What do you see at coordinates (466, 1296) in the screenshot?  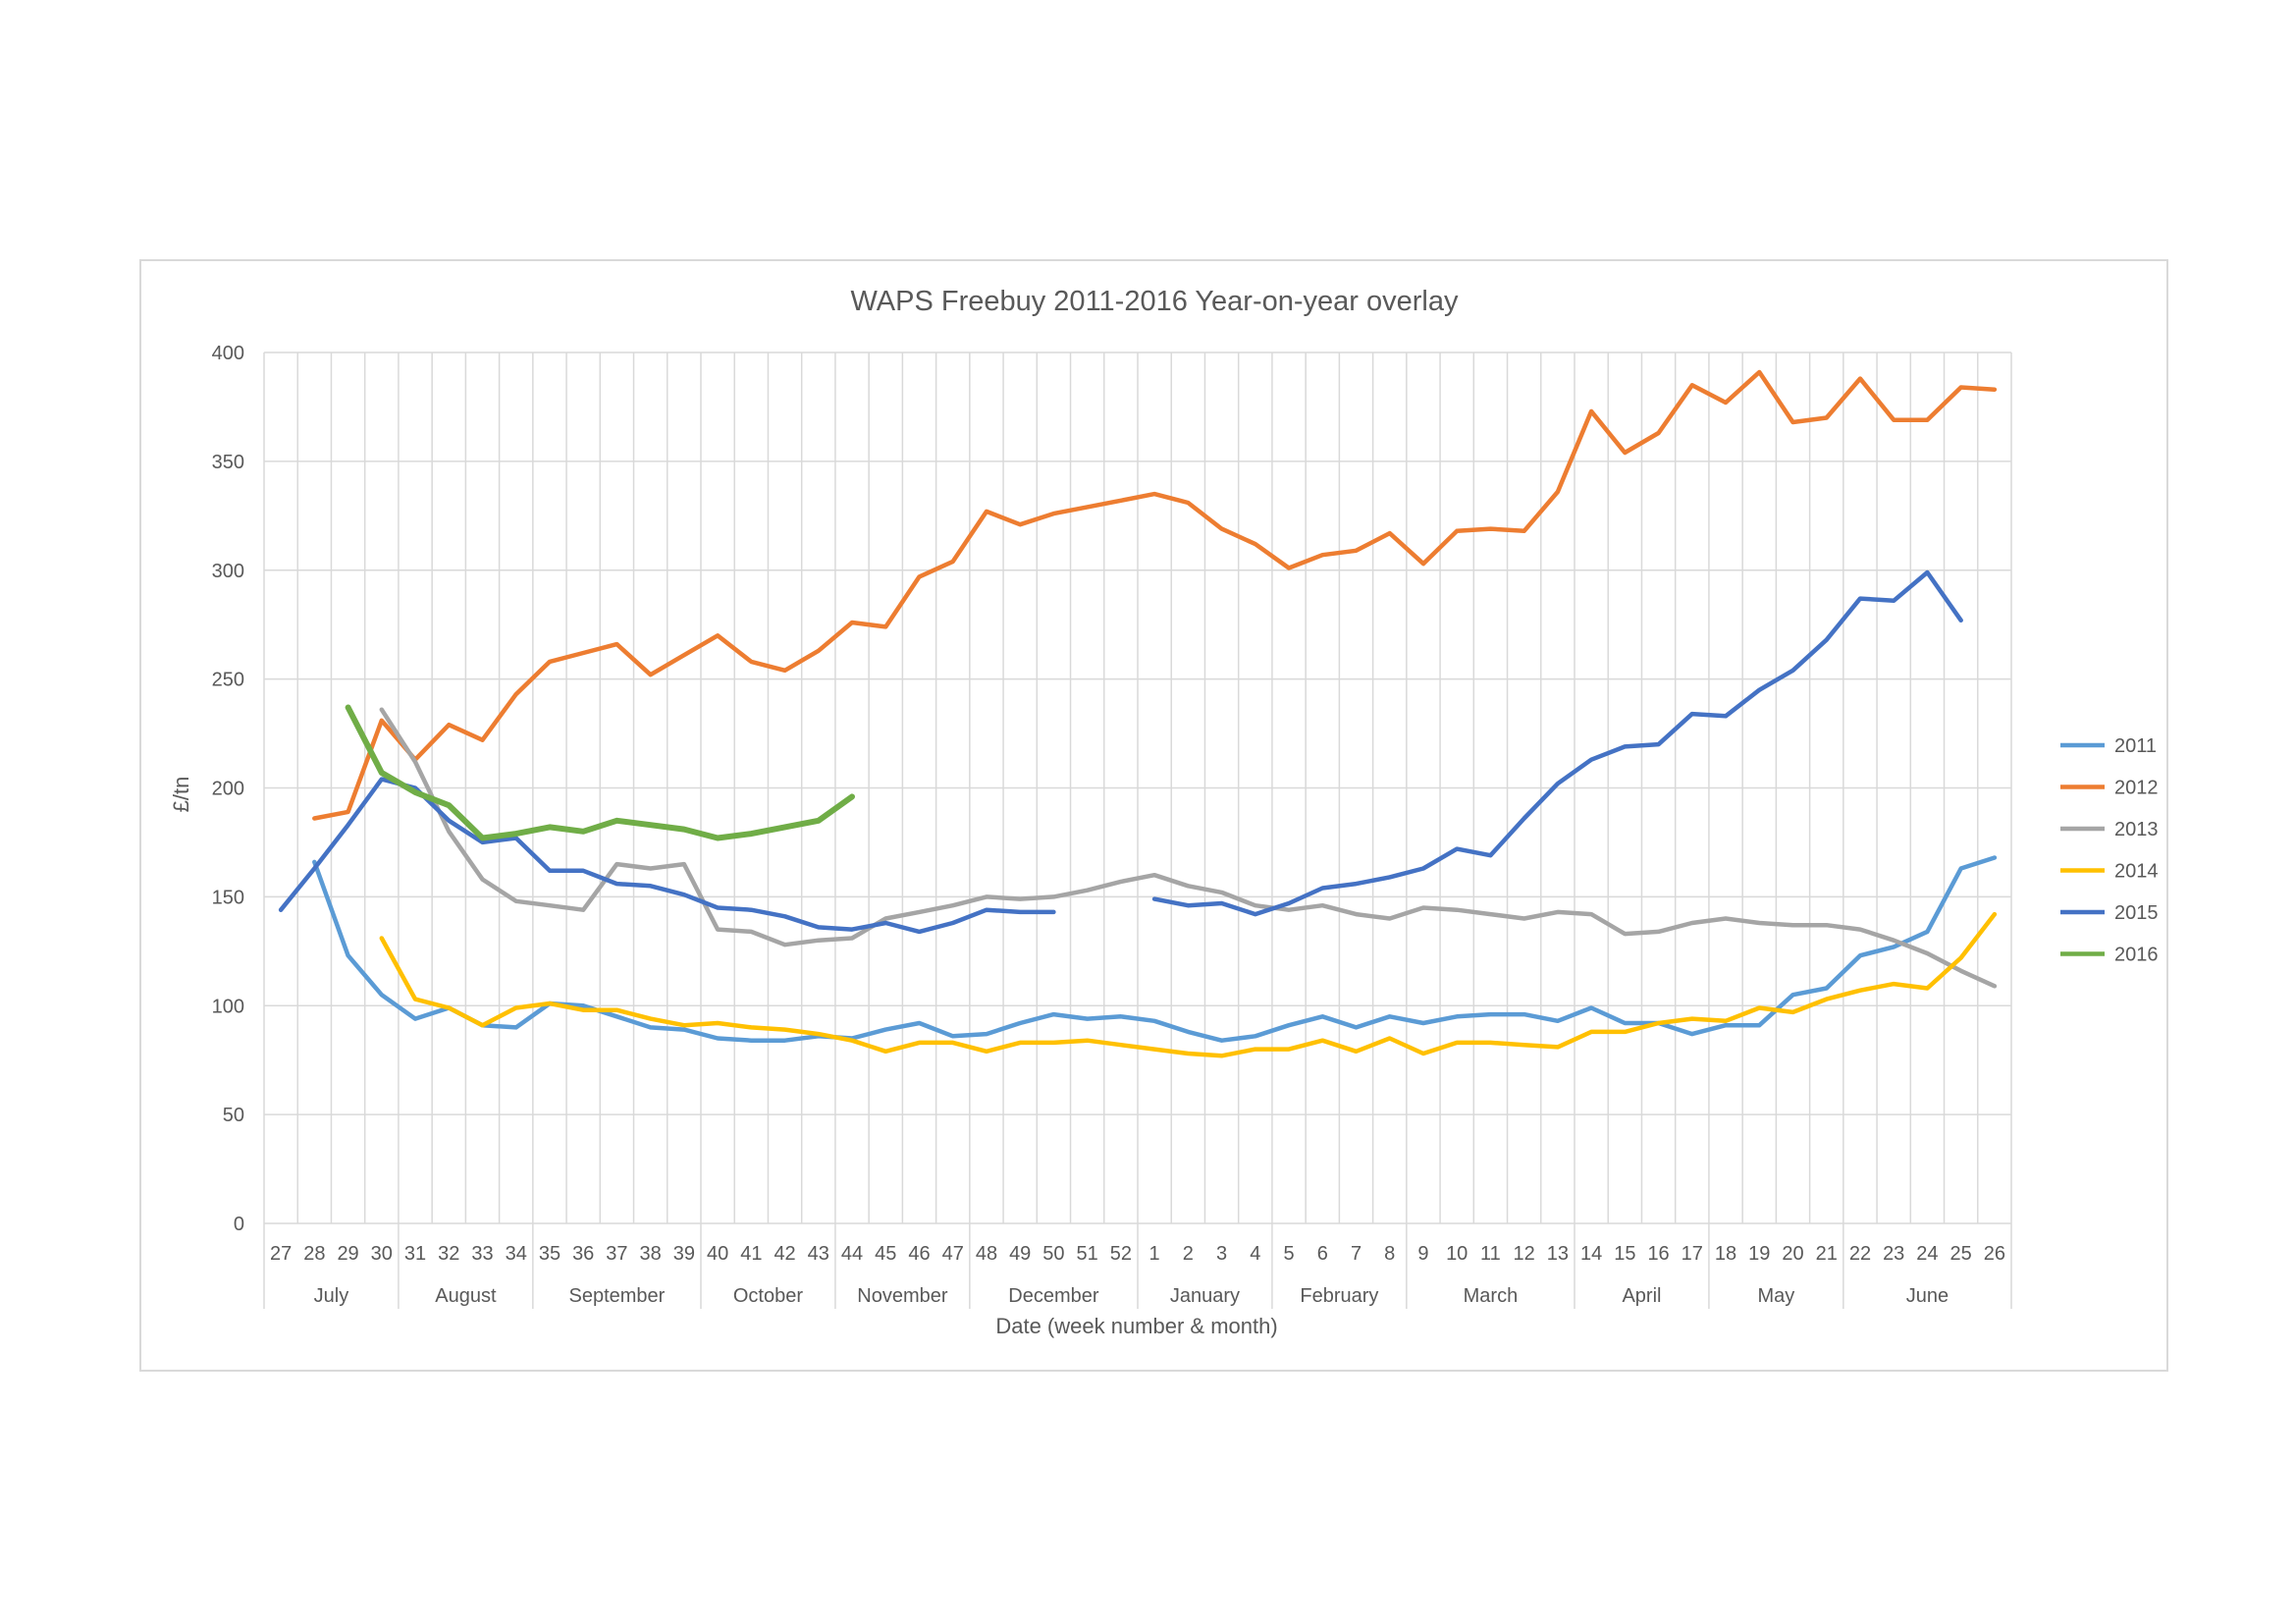 I see `month-label: August` at bounding box center [466, 1296].